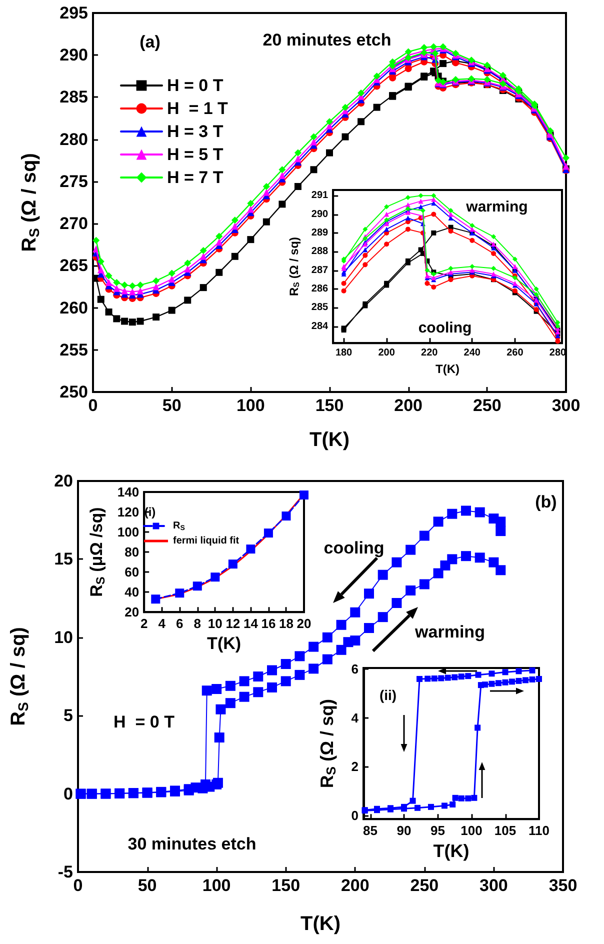 Image resolution: width=604 pixels, height=944 pixels. I want to click on x-tick-label: 180, so click(344, 353).